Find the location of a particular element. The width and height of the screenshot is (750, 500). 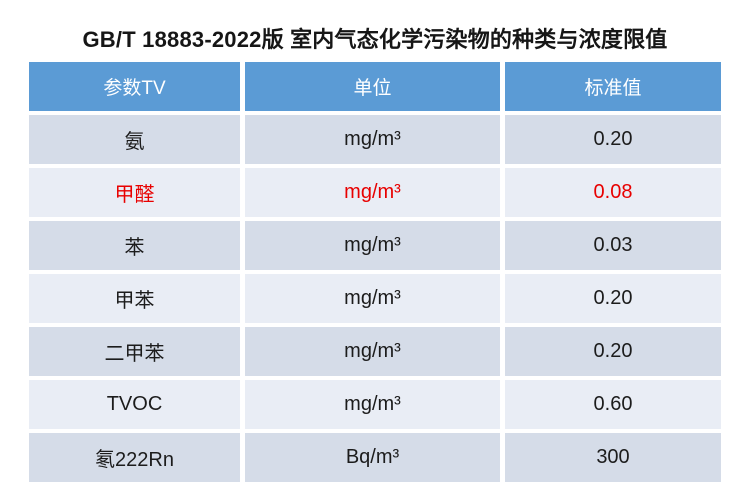

column-header-unit: 单位 is located at coordinates (372, 86).